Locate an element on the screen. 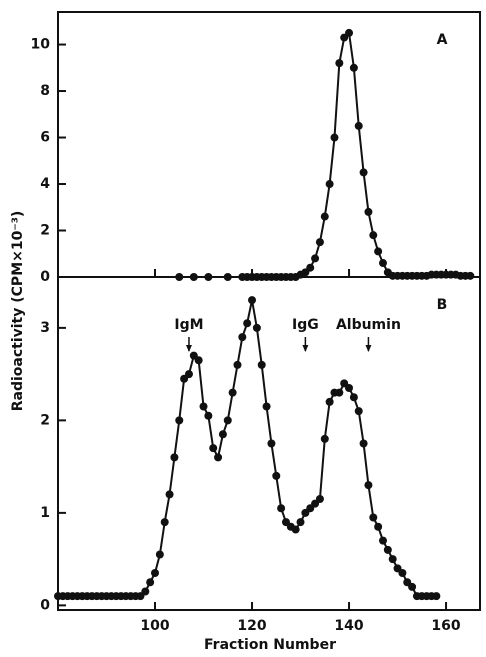 The width and height of the screenshot is (486, 657). x-tick-label: 100 is located at coordinates (154, 626).